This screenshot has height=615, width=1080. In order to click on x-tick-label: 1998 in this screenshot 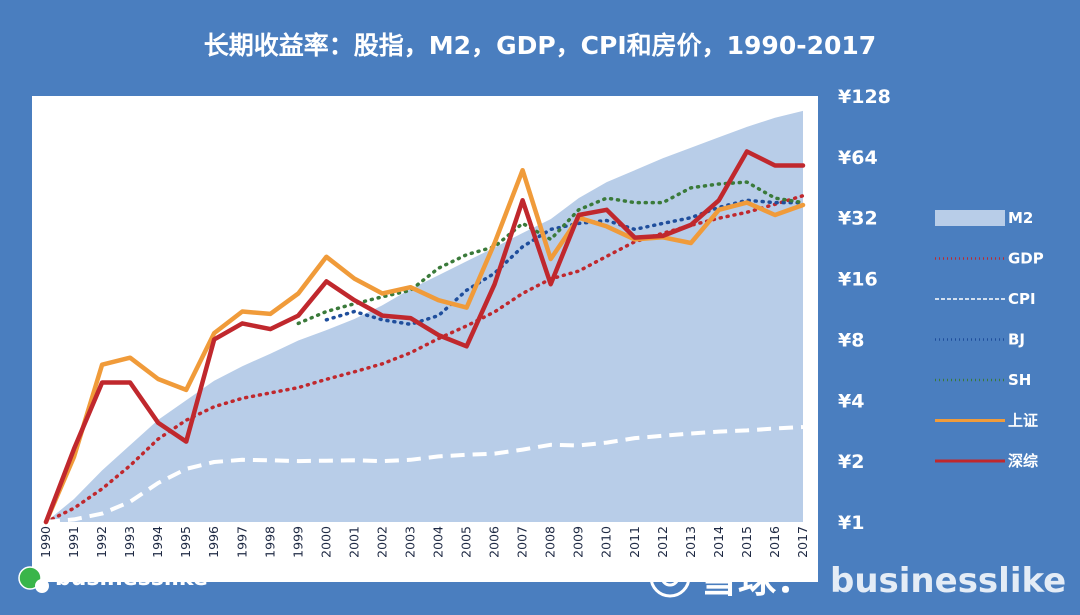, I will do `click(269, 542)`.